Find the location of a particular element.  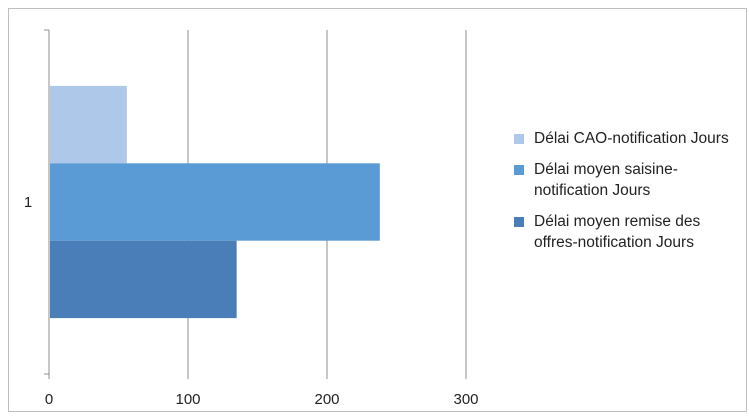

x-tick-label: 0 is located at coordinates (49, 399).